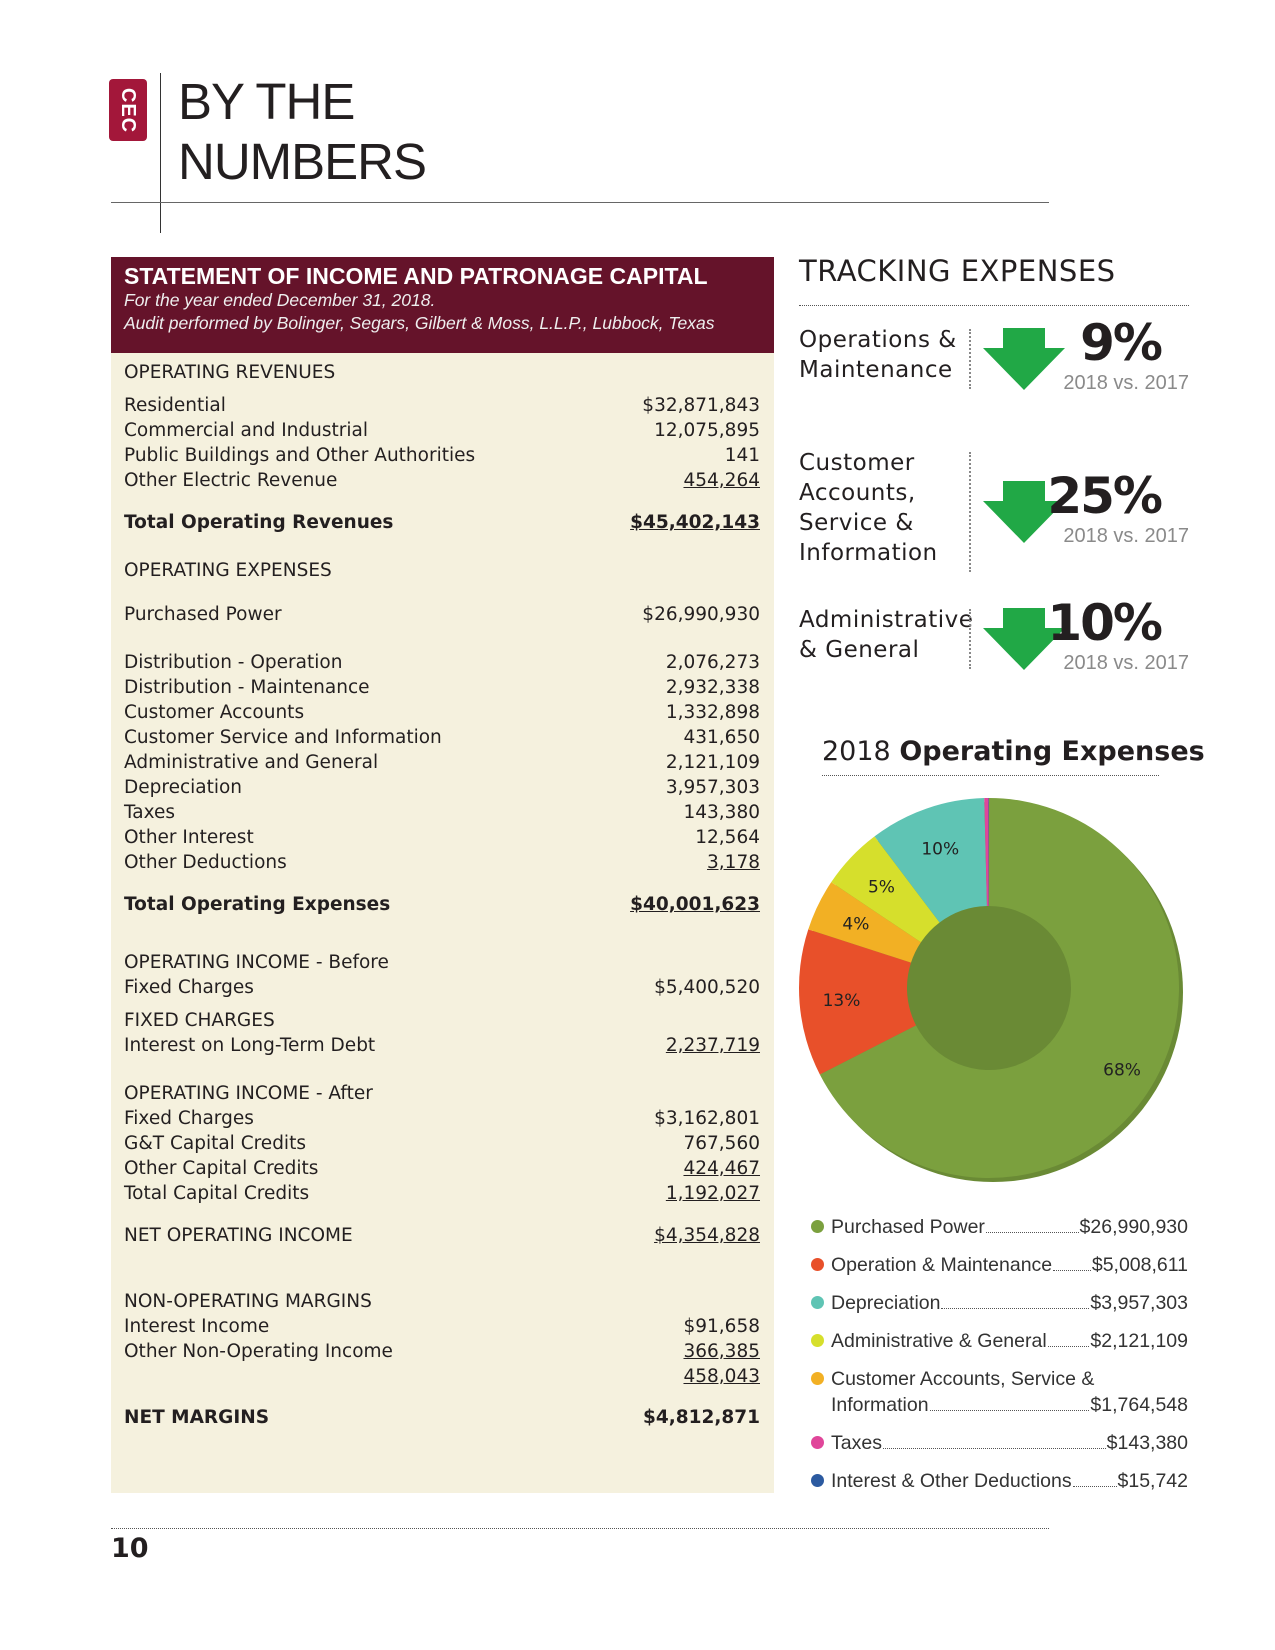 The image size is (1275, 1650). Describe the element at coordinates (990, 775) in the screenshot. I see `chart-title-rule` at that location.